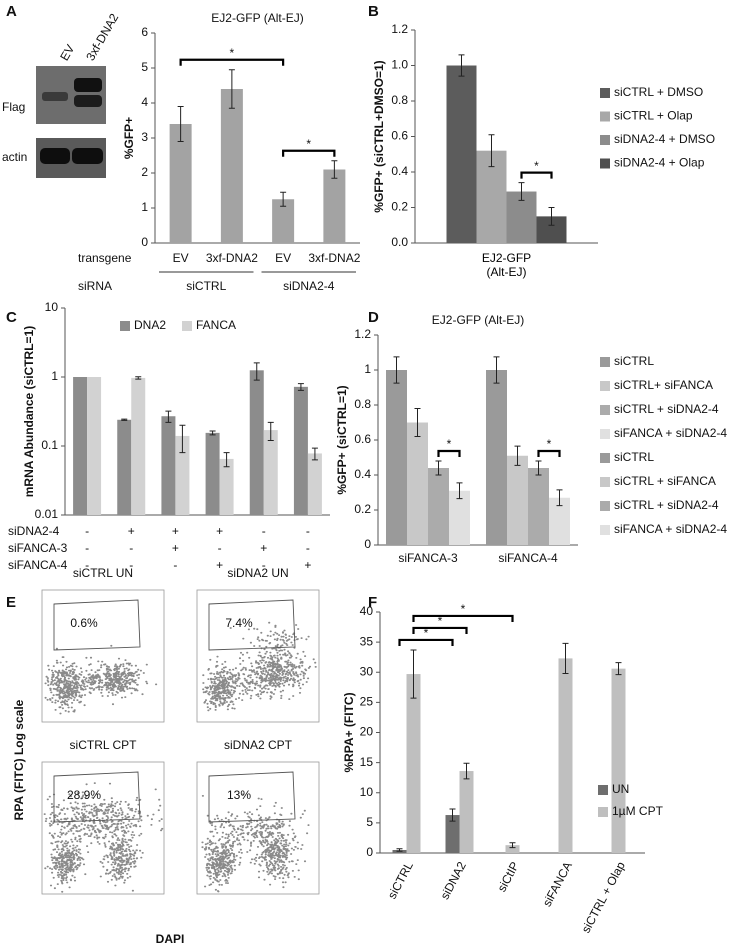 This screenshot has width=729, height=952. I want to click on x-tick-label: 3xf-DNA2, so click(232, 258).